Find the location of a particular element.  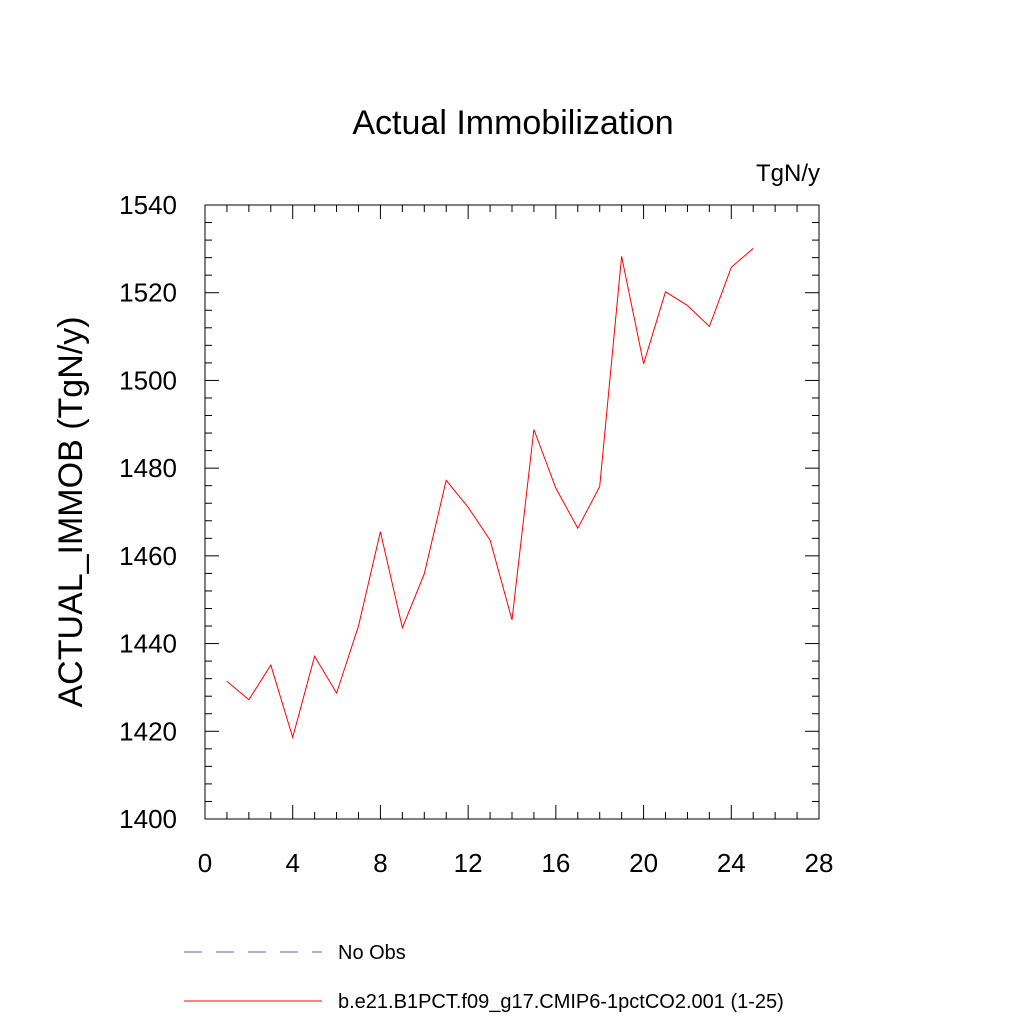

x-tick-label: 16 is located at coordinates (555, 863).